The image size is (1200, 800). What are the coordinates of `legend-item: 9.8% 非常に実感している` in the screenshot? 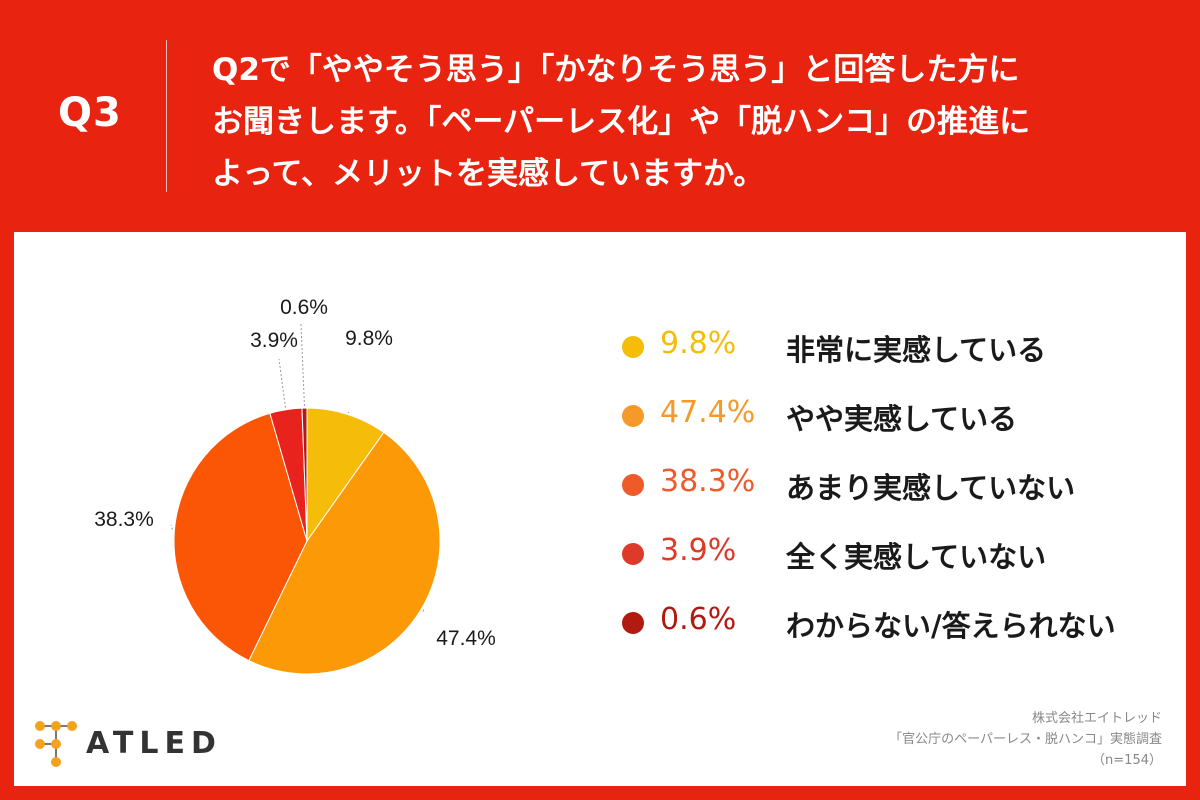 It's located at (894, 352).